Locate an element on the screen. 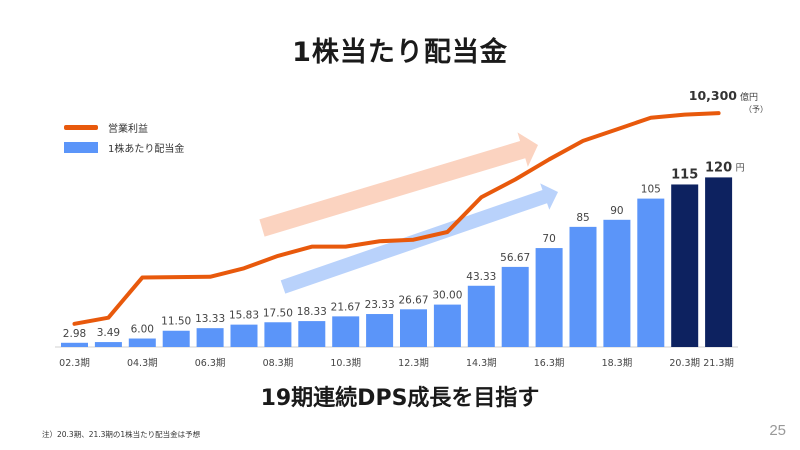 The height and width of the screenshot is (450, 800). dps-bar-label-17.3期: 85 is located at coordinates (582, 218).